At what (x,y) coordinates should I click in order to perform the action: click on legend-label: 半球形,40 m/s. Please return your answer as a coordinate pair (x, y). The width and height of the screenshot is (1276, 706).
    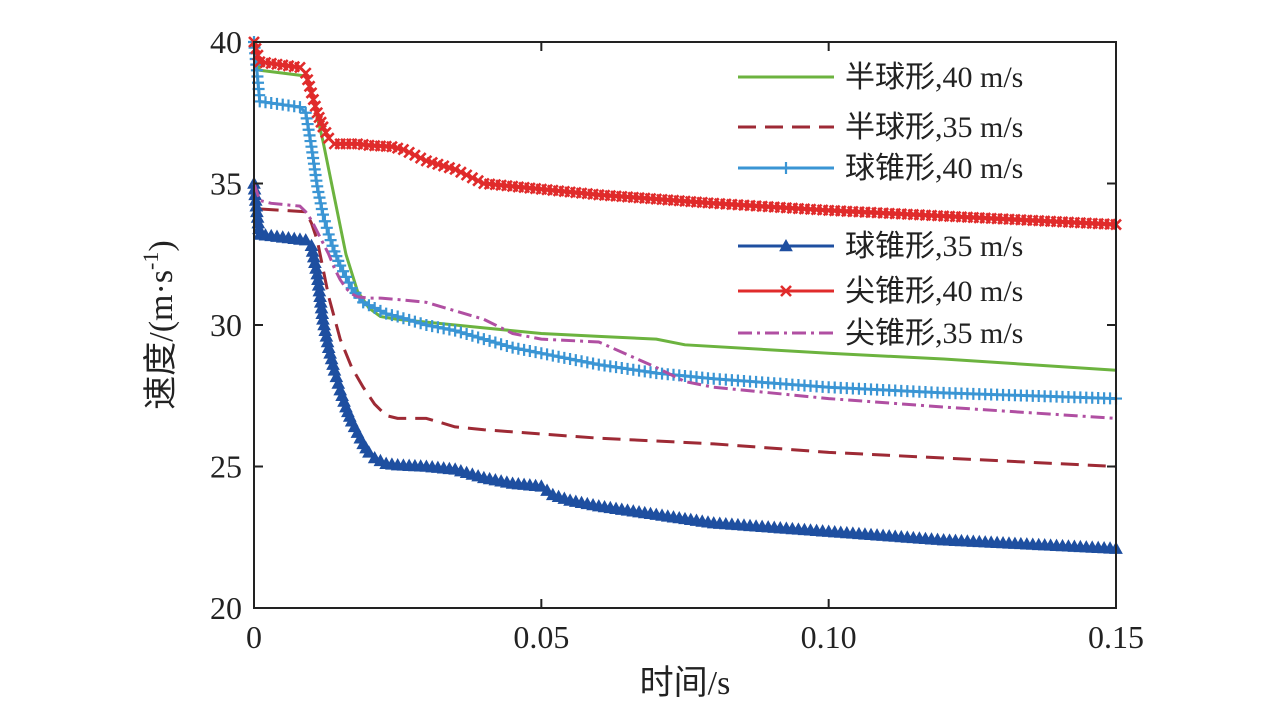
    Looking at the image, I should click on (934, 77).